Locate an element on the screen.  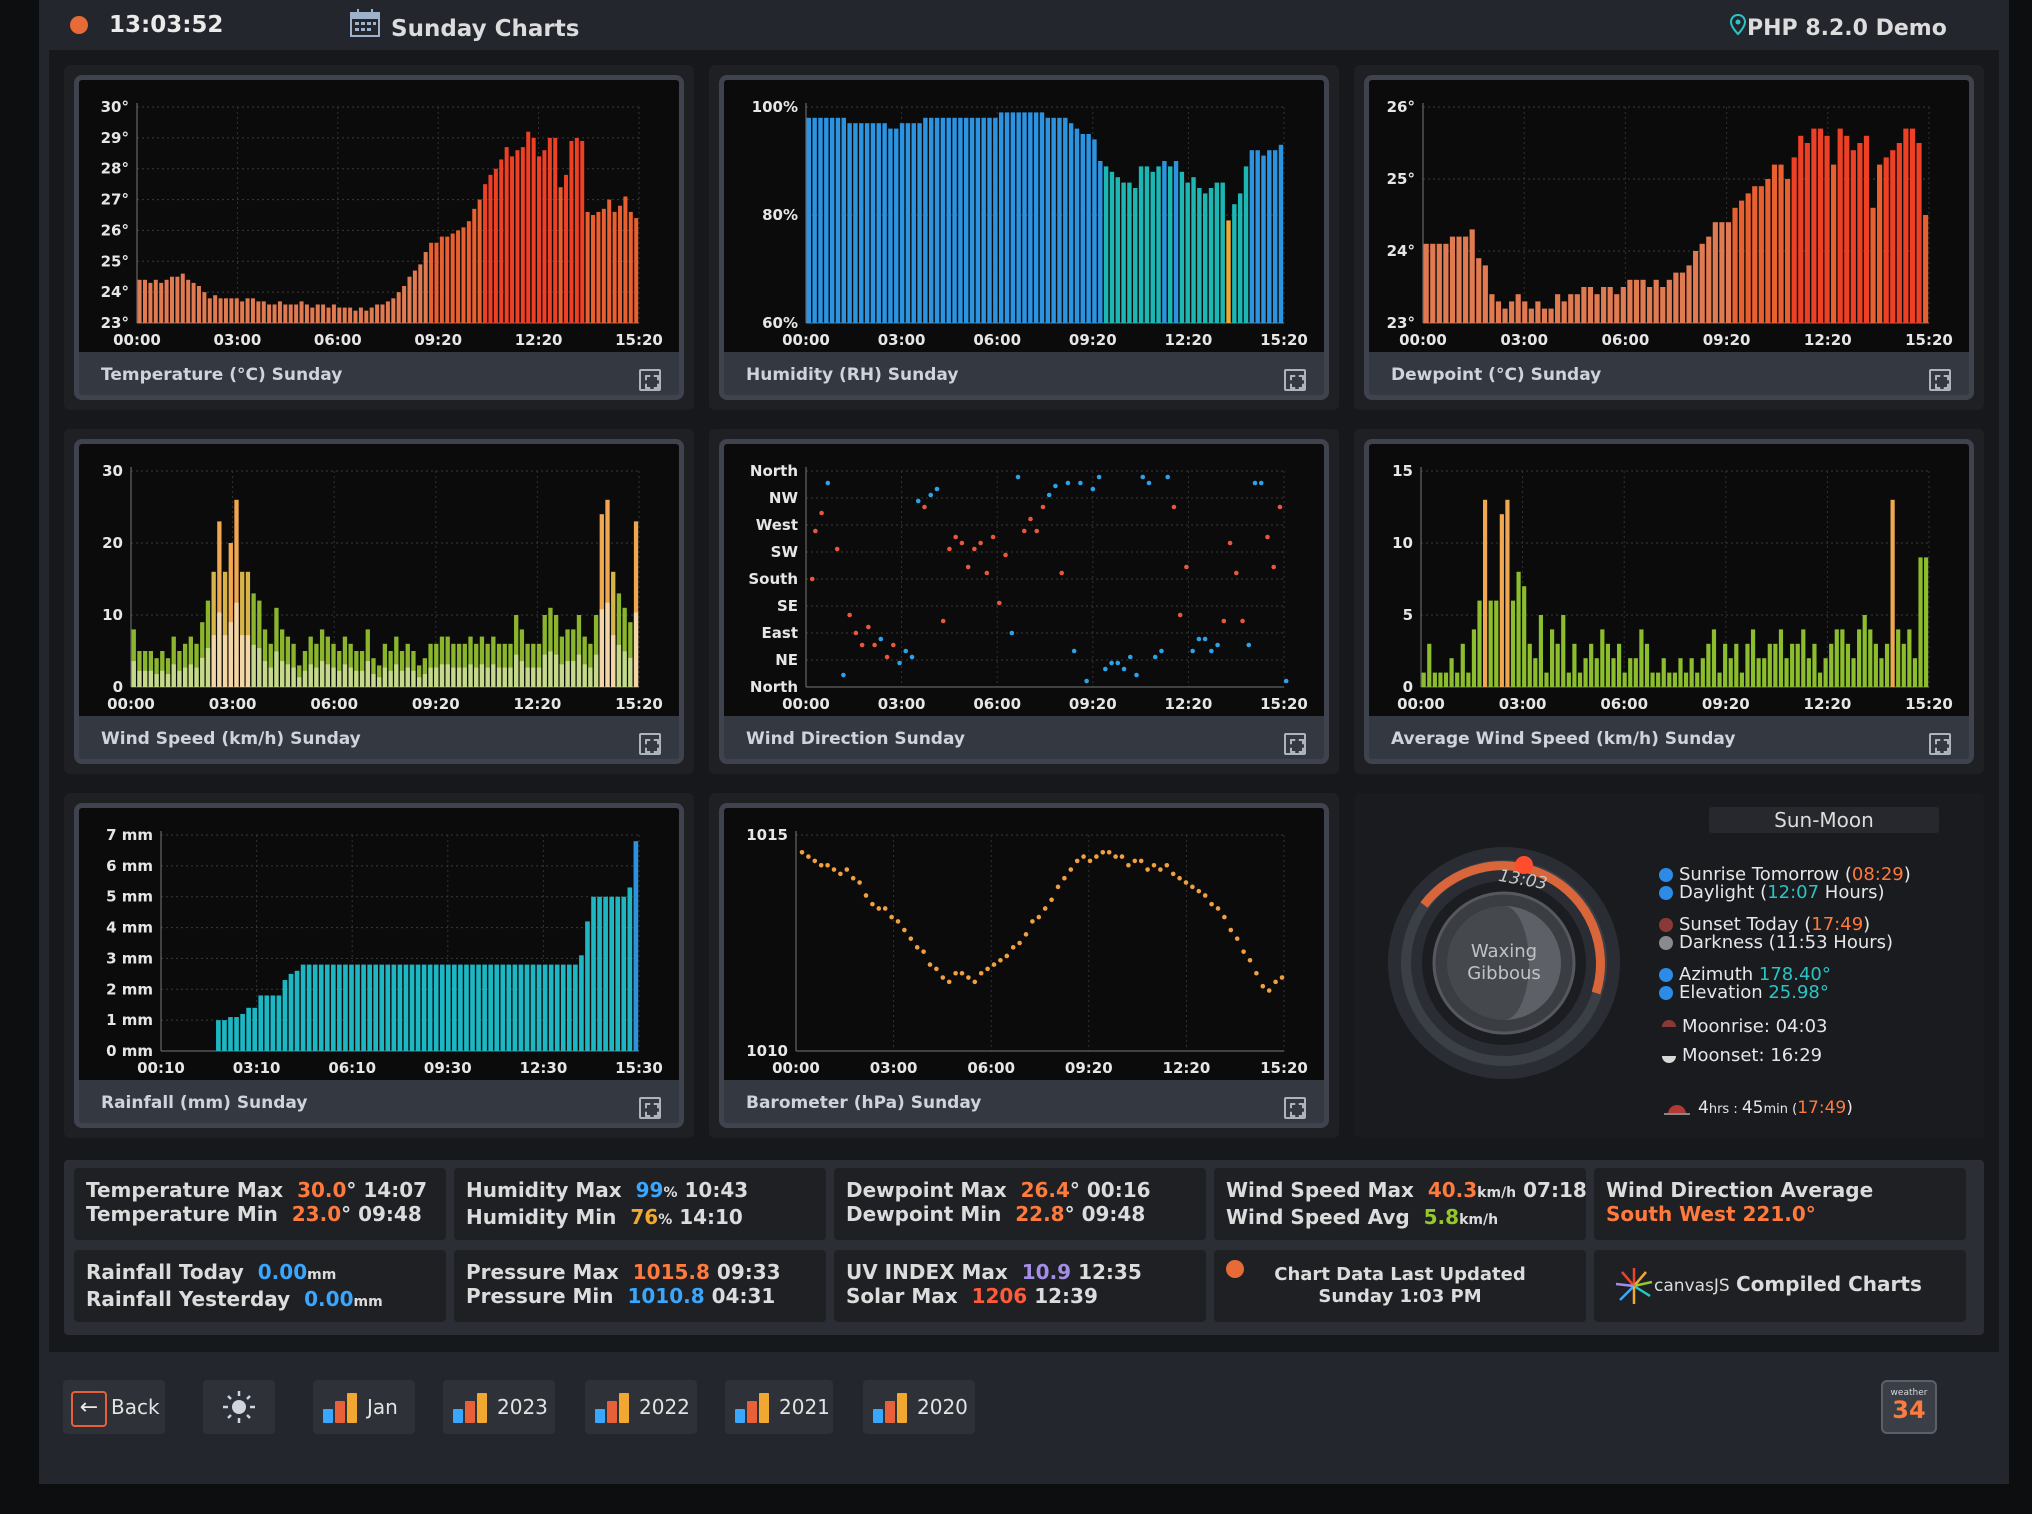
weather34-logo: weather 34 is located at coordinates (1909, 1407).